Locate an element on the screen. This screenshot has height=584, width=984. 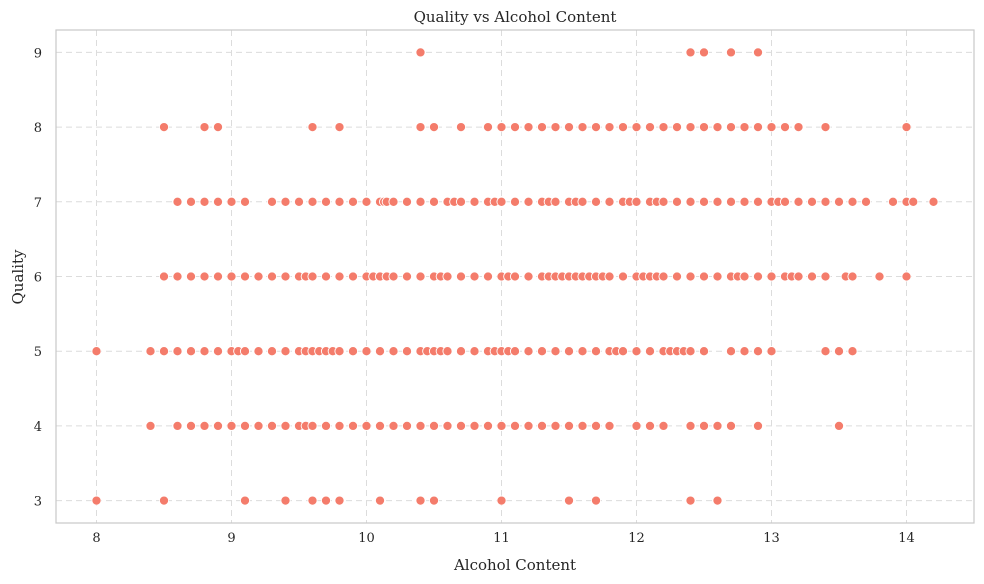
x-tick-label: 14 is located at coordinates (906, 538).